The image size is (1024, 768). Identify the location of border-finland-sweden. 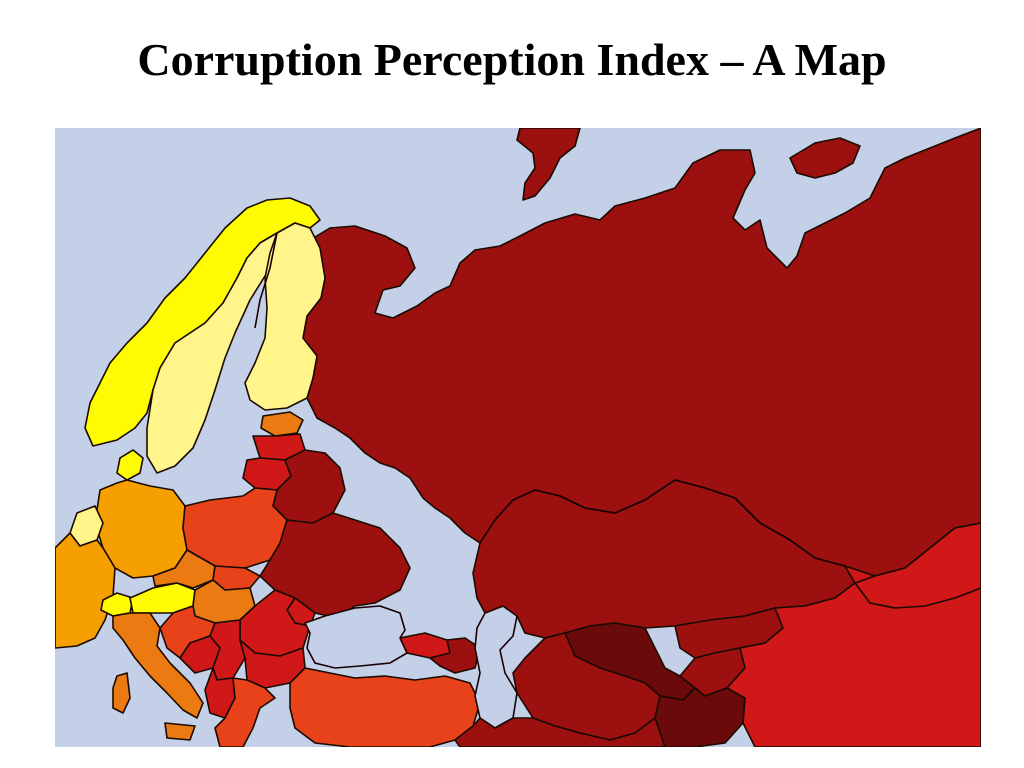
(266, 280).